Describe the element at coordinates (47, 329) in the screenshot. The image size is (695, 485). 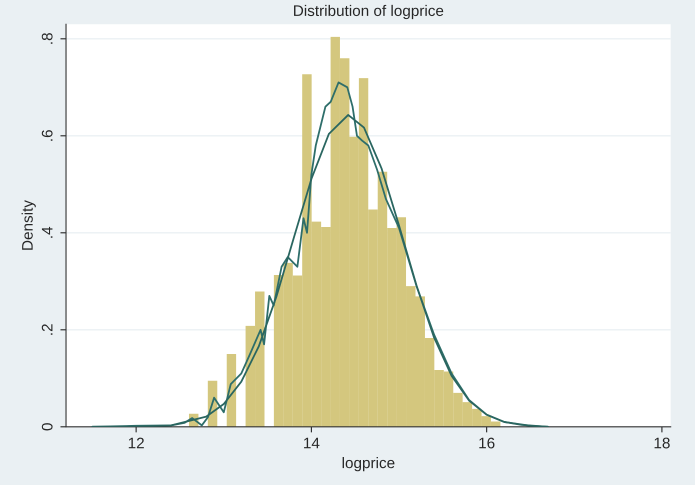
I see `y-tick-label: .2` at that location.